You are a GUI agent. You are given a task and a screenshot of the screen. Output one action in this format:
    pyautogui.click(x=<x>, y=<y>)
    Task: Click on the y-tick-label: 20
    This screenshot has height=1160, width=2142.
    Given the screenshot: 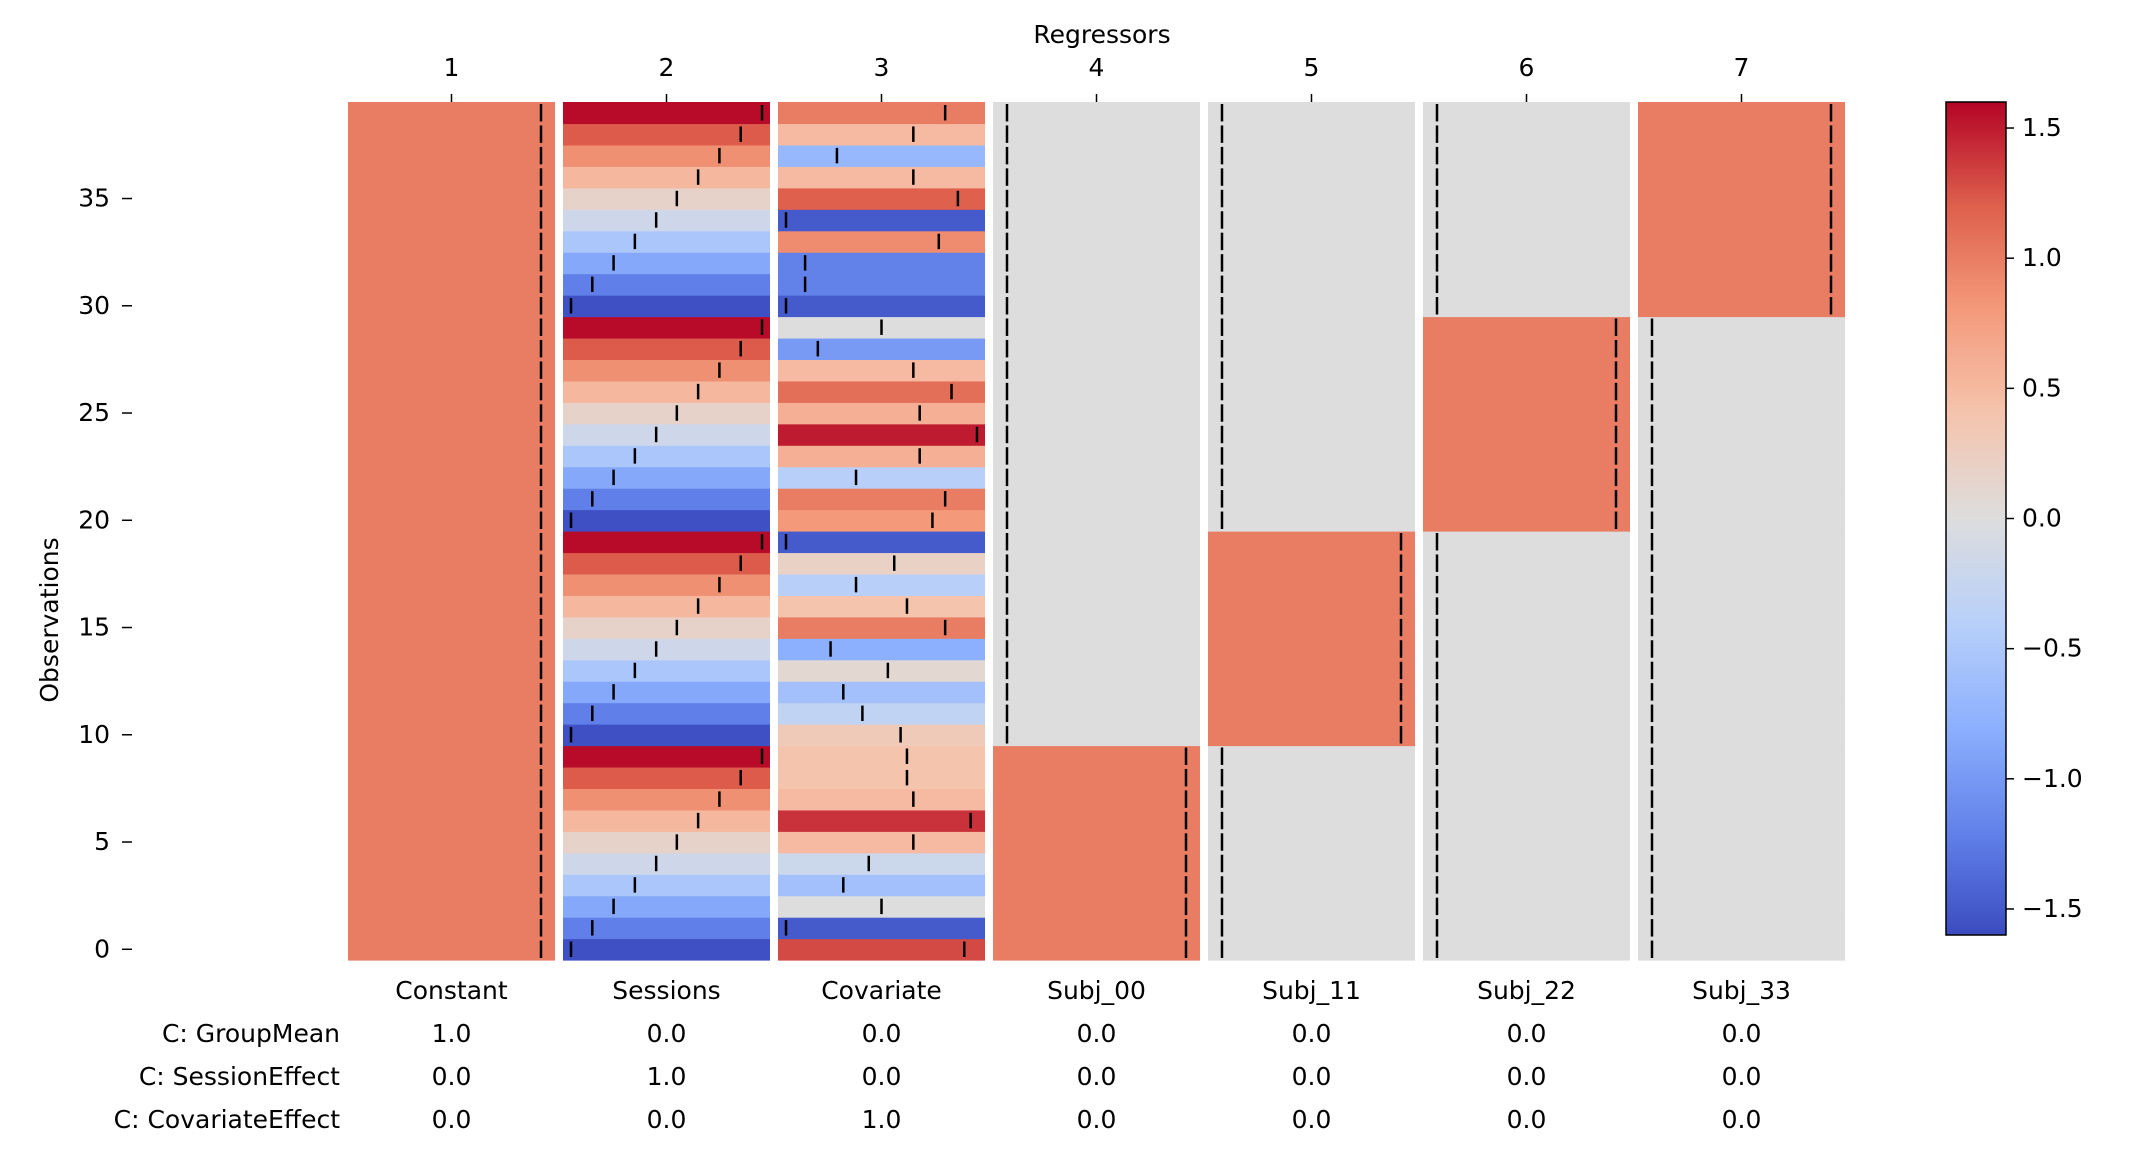 What is the action you would take?
    pyautogui.click(x=94, y=519)
    